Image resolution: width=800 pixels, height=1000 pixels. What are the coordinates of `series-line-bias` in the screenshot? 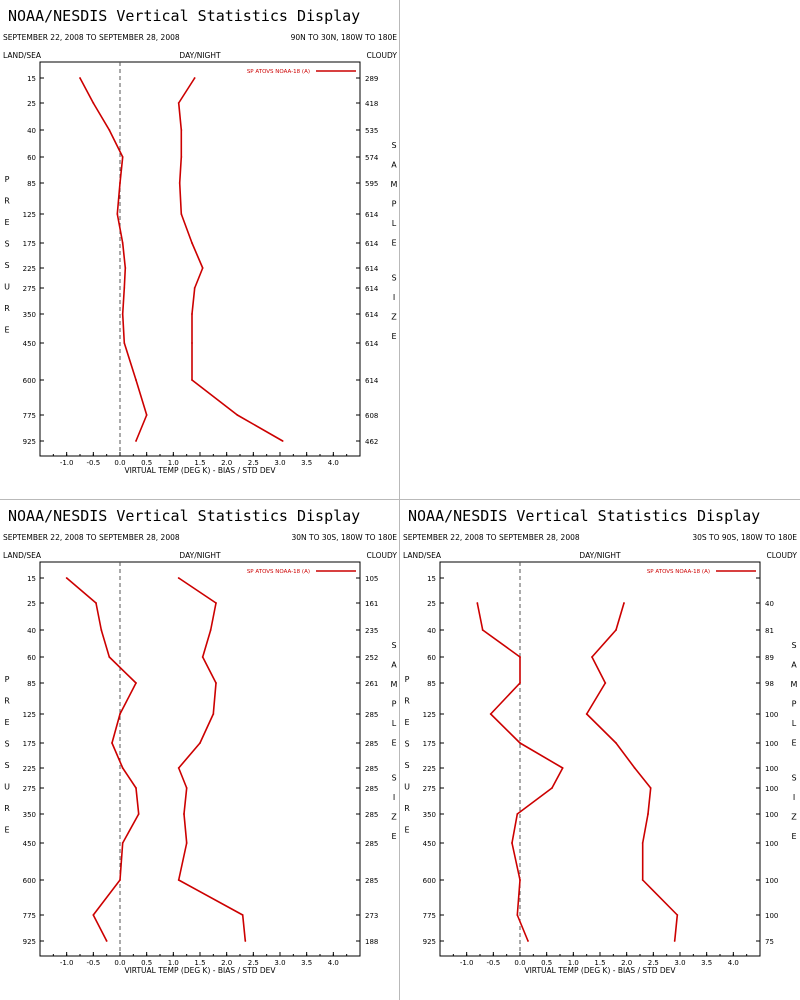 It's located at (113, 259).